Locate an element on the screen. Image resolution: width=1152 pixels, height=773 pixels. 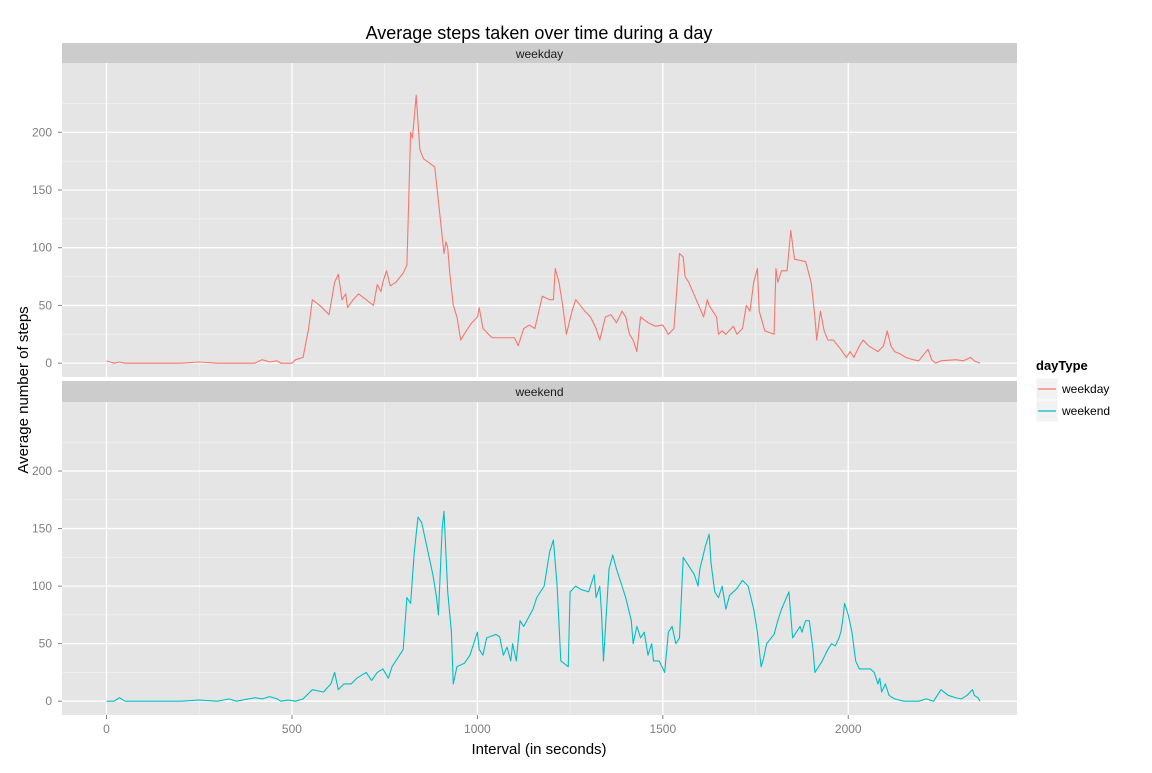
legend: dayType weekday weekend is located at coordinates (1072, 390).